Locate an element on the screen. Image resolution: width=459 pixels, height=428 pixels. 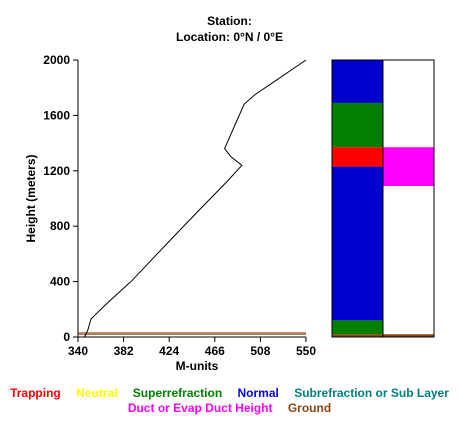
x-axis-label: M-units is located at coordinates (197, 366).